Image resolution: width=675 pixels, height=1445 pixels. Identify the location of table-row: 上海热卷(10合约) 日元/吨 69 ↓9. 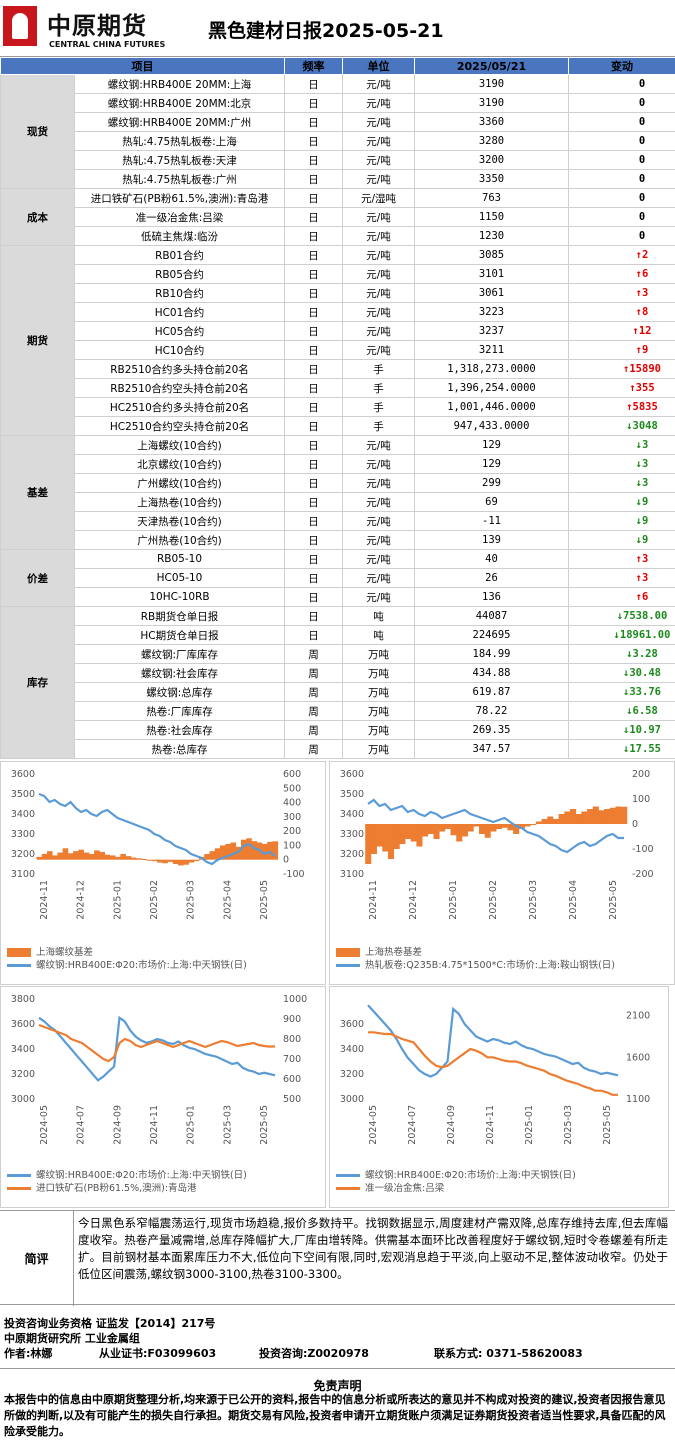
(338, 502).